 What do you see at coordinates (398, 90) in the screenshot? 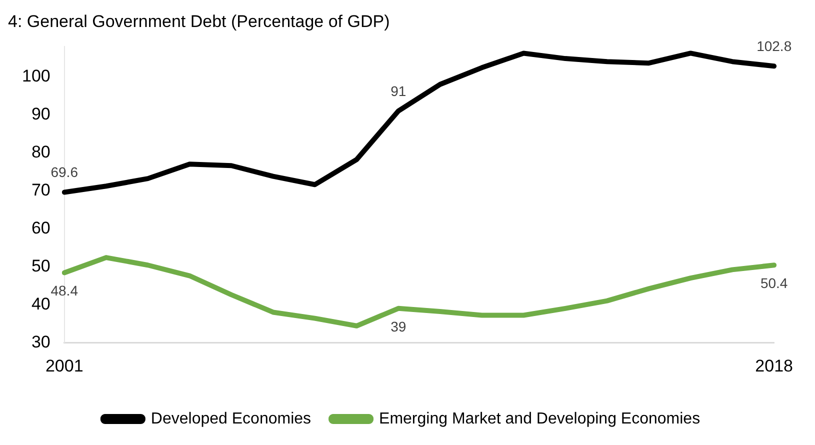
I see `data-label: 91` at bounding box center [398, 90].